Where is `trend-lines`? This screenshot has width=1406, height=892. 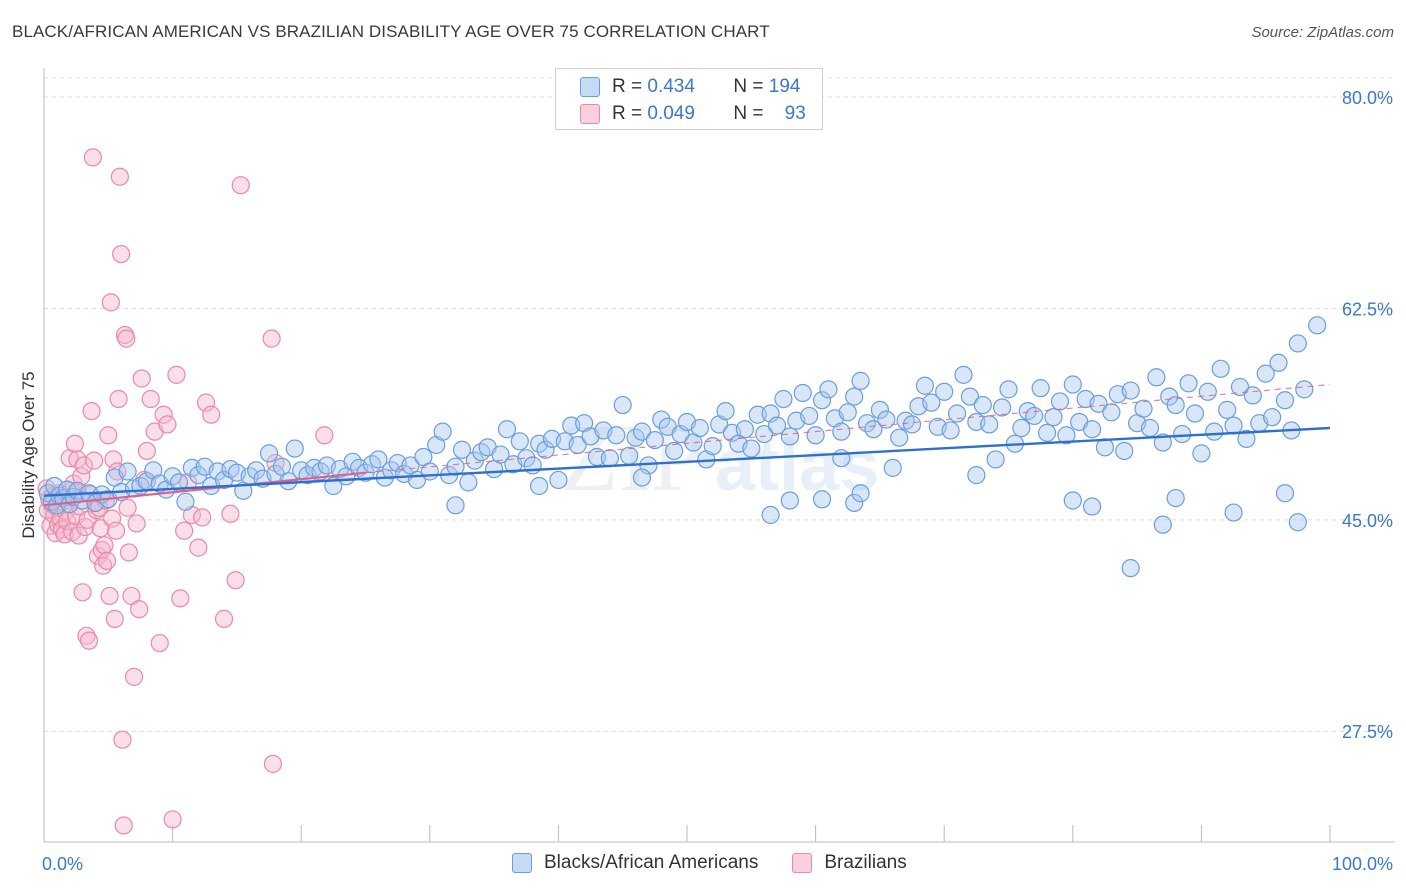
trend-lines is located at coordinates (687, 445).